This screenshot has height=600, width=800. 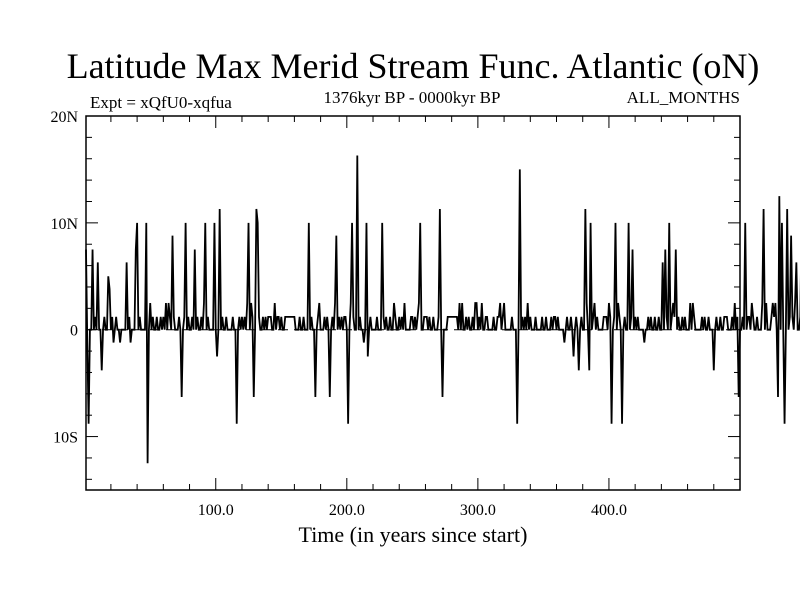 I want to click on y-tick-label: 0, so click(x=74, y=331).